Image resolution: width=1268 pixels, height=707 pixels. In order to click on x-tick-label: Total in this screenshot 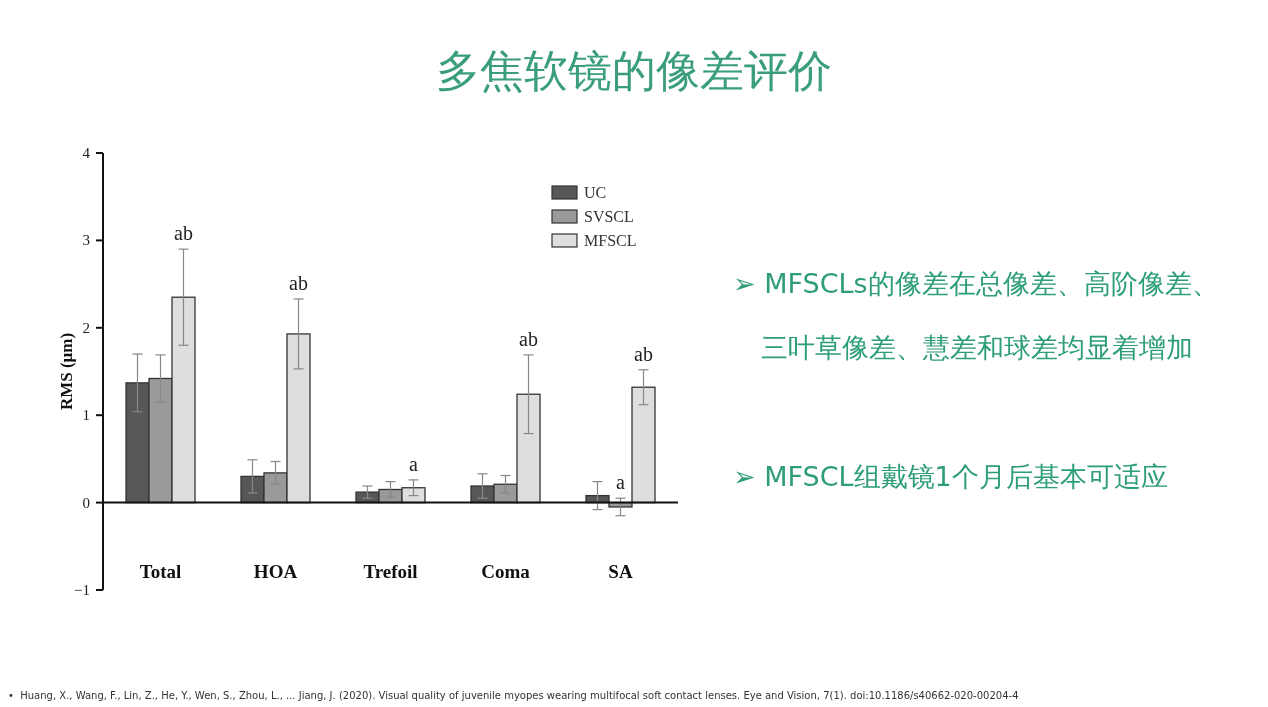, I will do `click(160, 571)`.